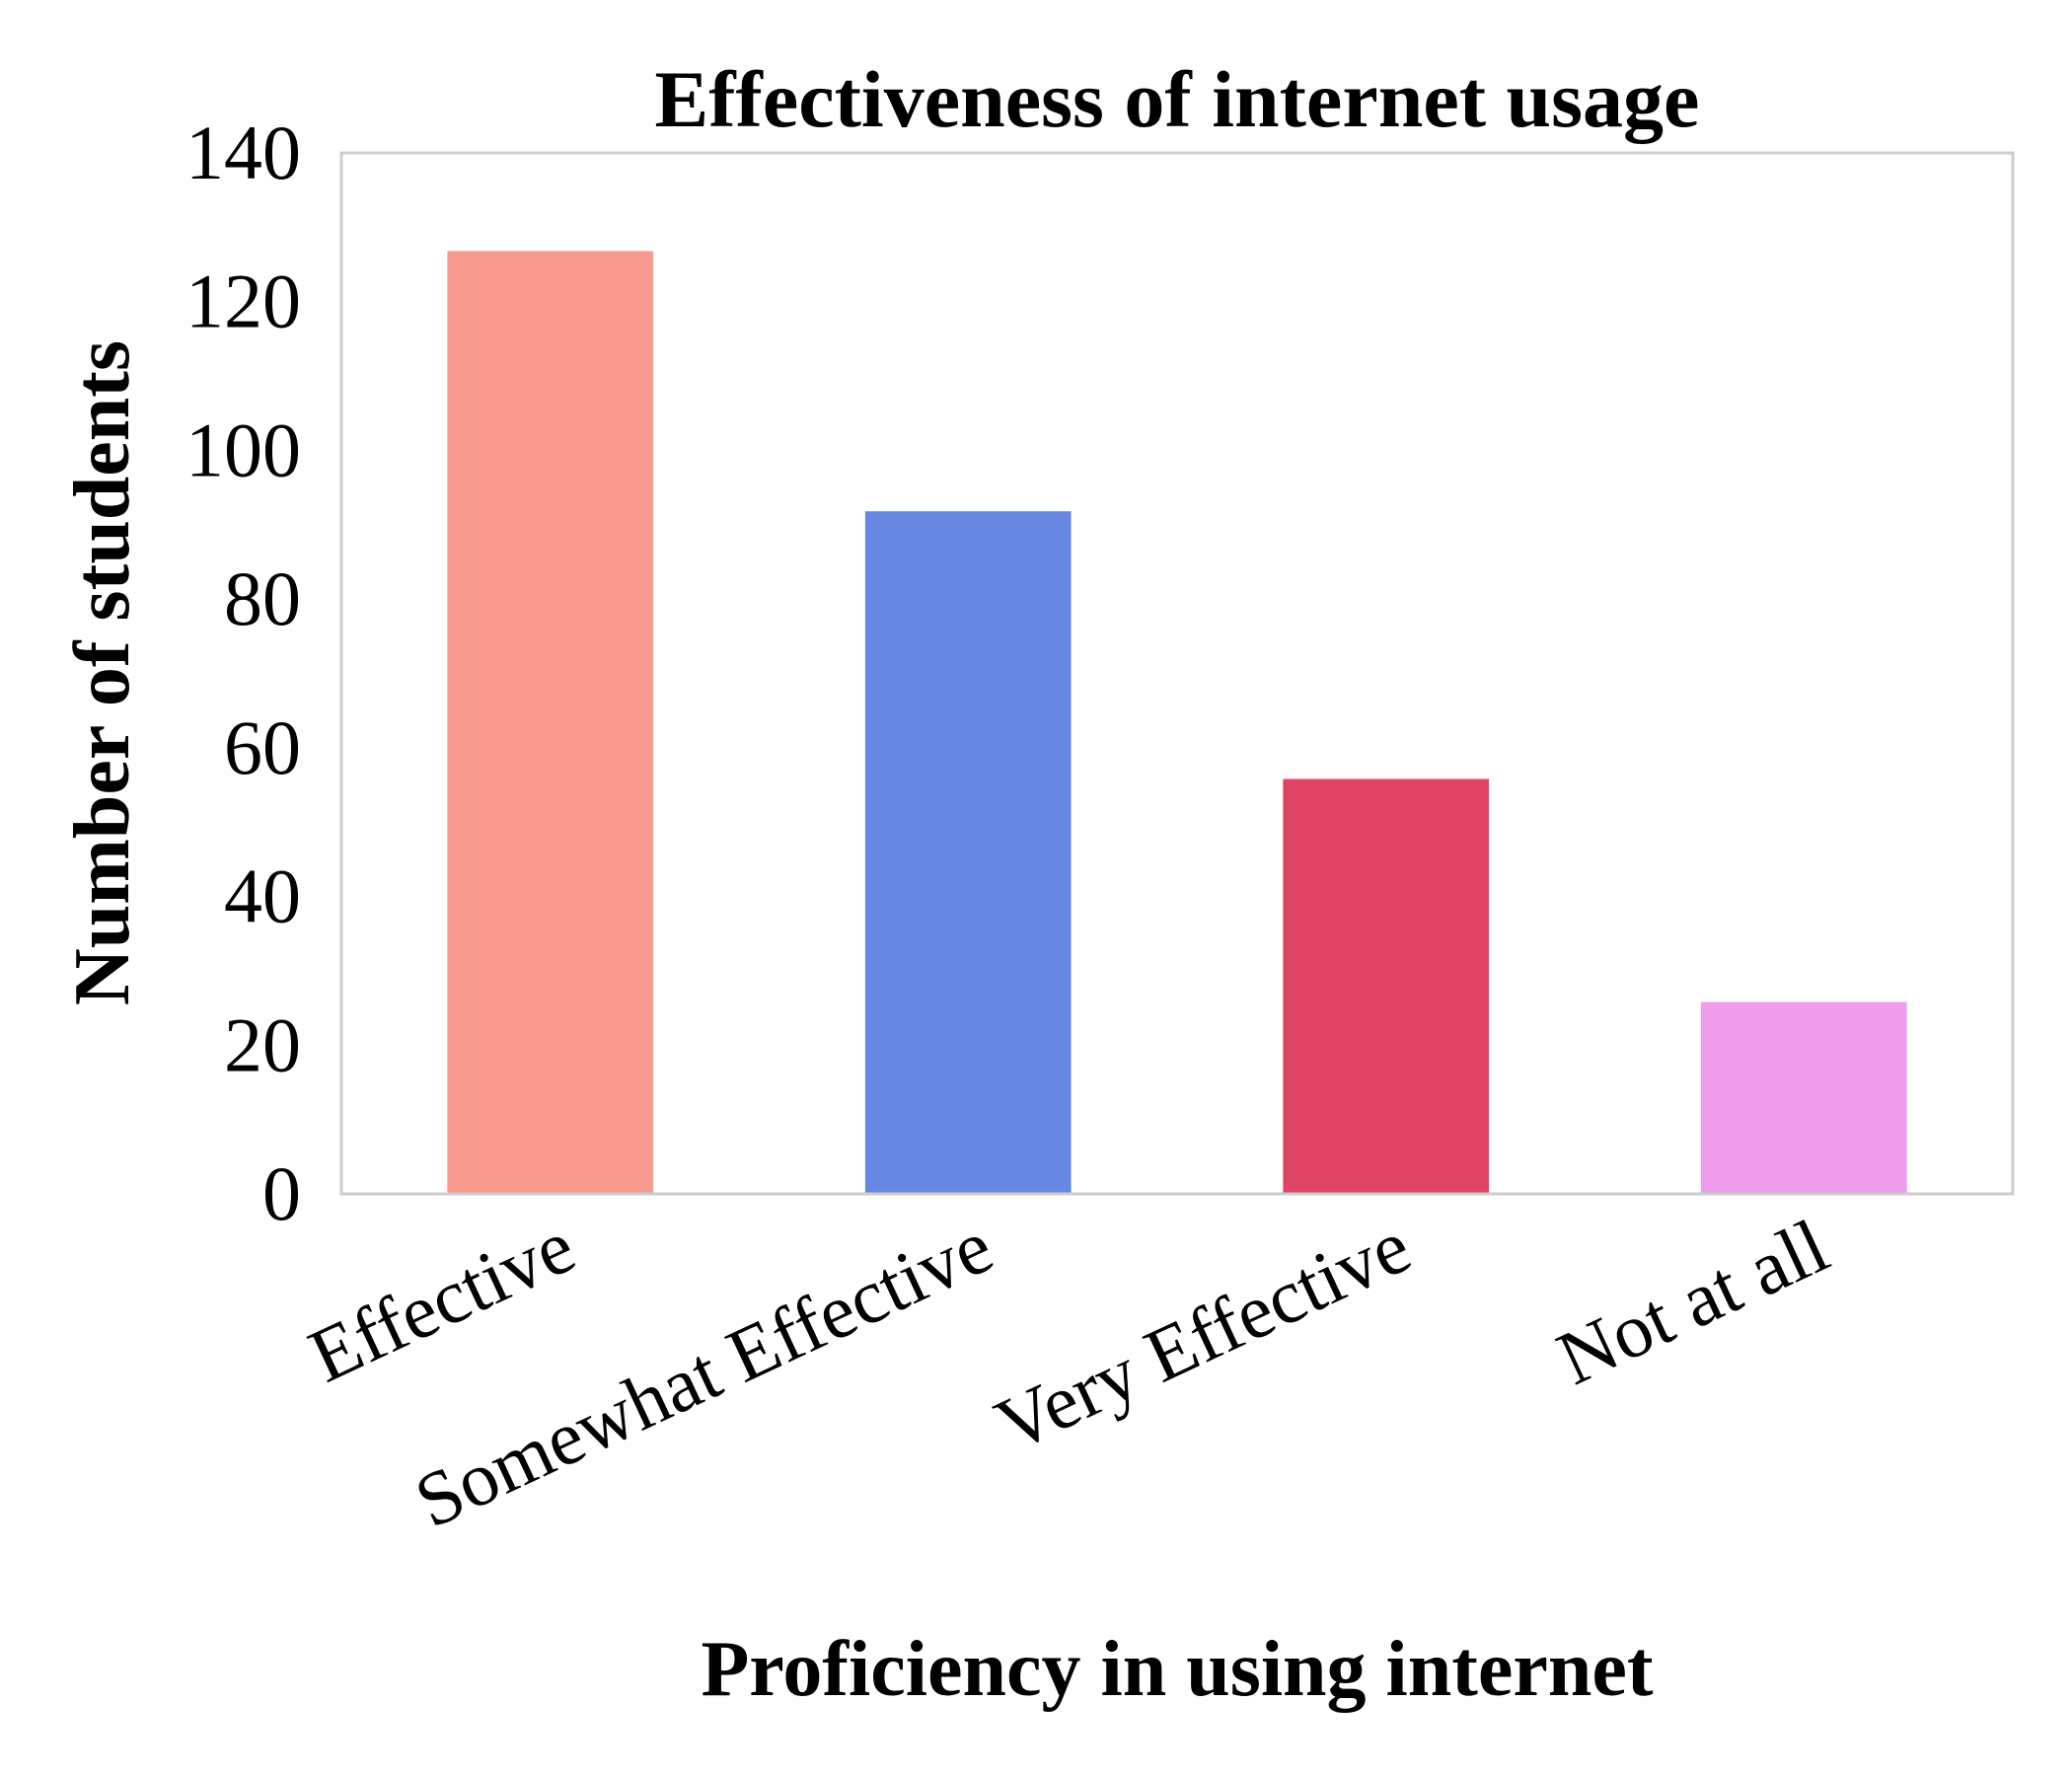 This screenshot has height=1776, width=2072. Describe the element at coordinates (103, 673) in the screenshot. I see `y-axis-label: Number of students` at that location.